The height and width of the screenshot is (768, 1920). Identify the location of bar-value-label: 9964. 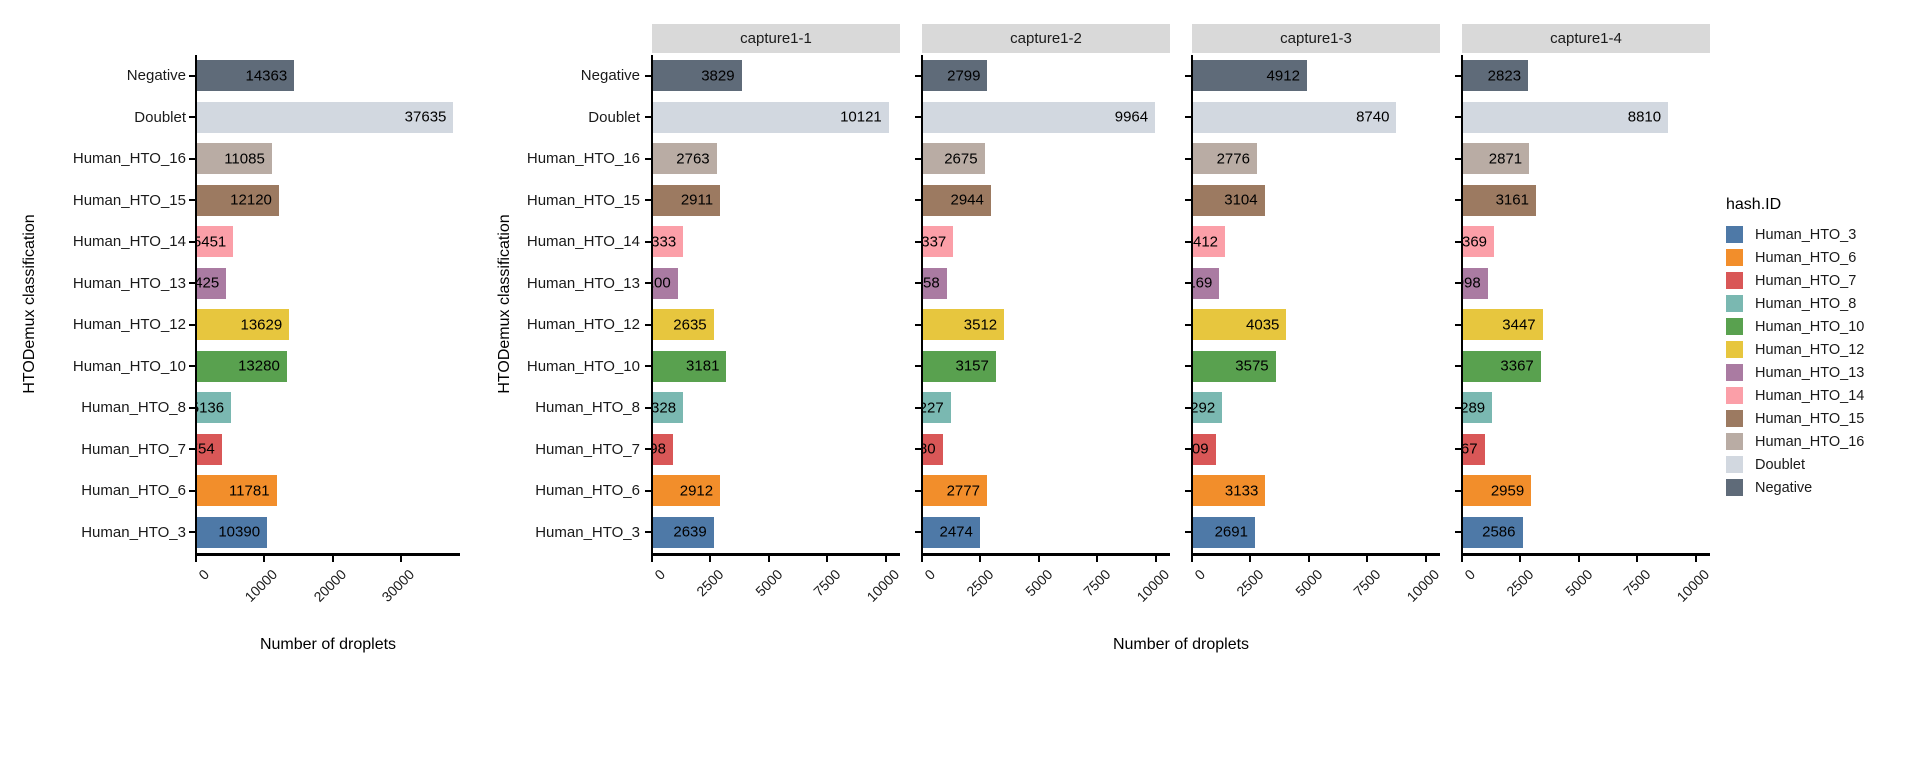
(1131, 117).